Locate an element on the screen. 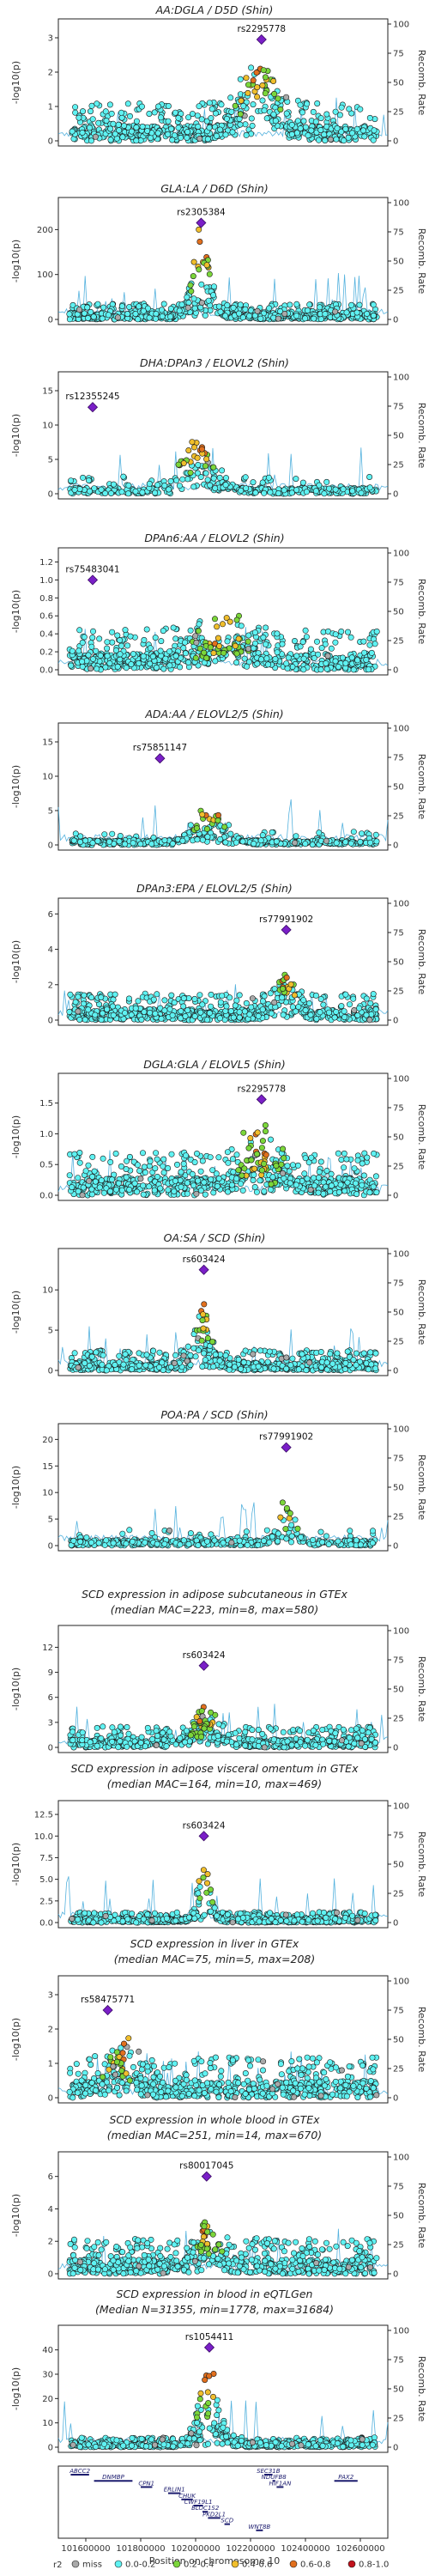  y-tick-label: 0.2 is located at coordinates (46, 653).